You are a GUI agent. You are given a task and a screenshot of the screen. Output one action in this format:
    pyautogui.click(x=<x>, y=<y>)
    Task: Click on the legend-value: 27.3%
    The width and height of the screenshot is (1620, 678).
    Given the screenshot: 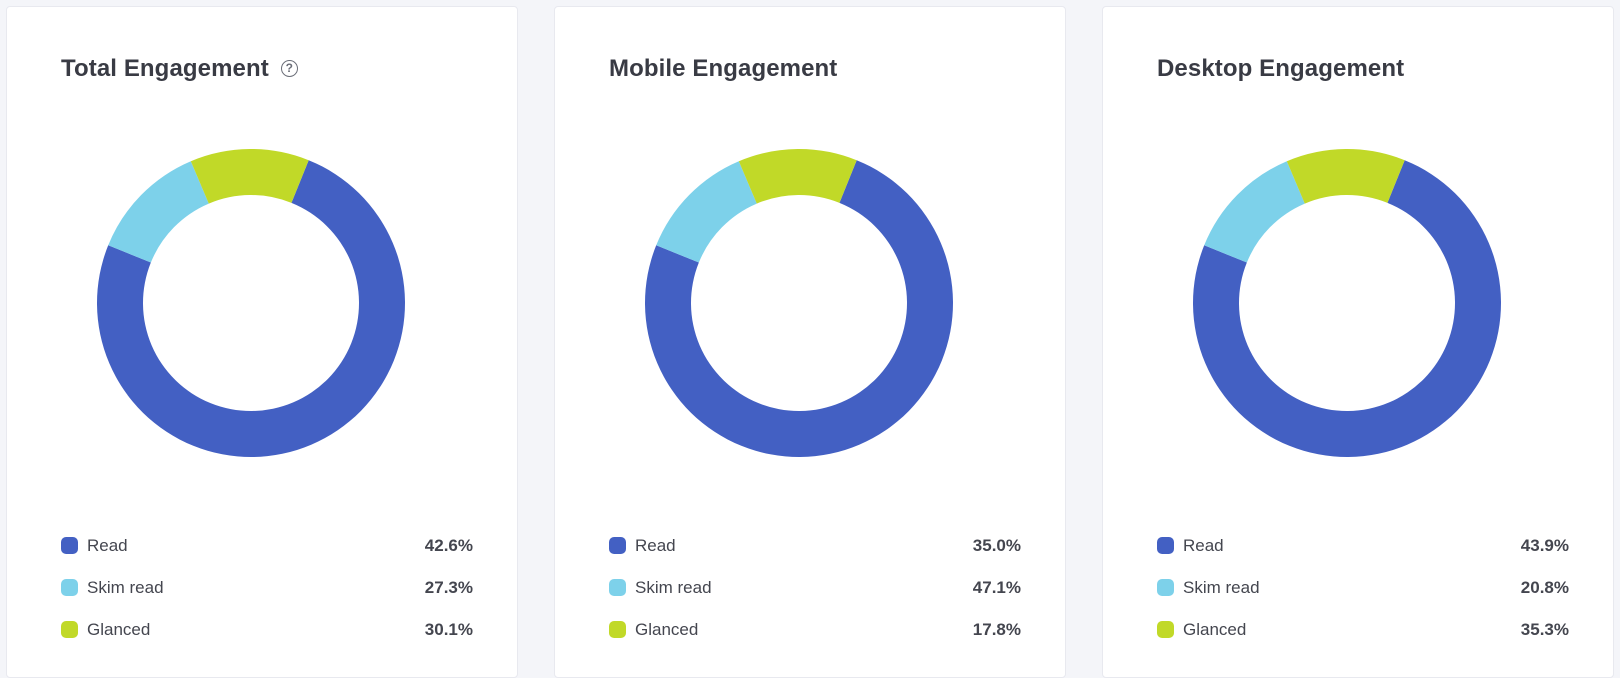 What is the action you would take?
    pyautogui.click(x=448, y=587)
    